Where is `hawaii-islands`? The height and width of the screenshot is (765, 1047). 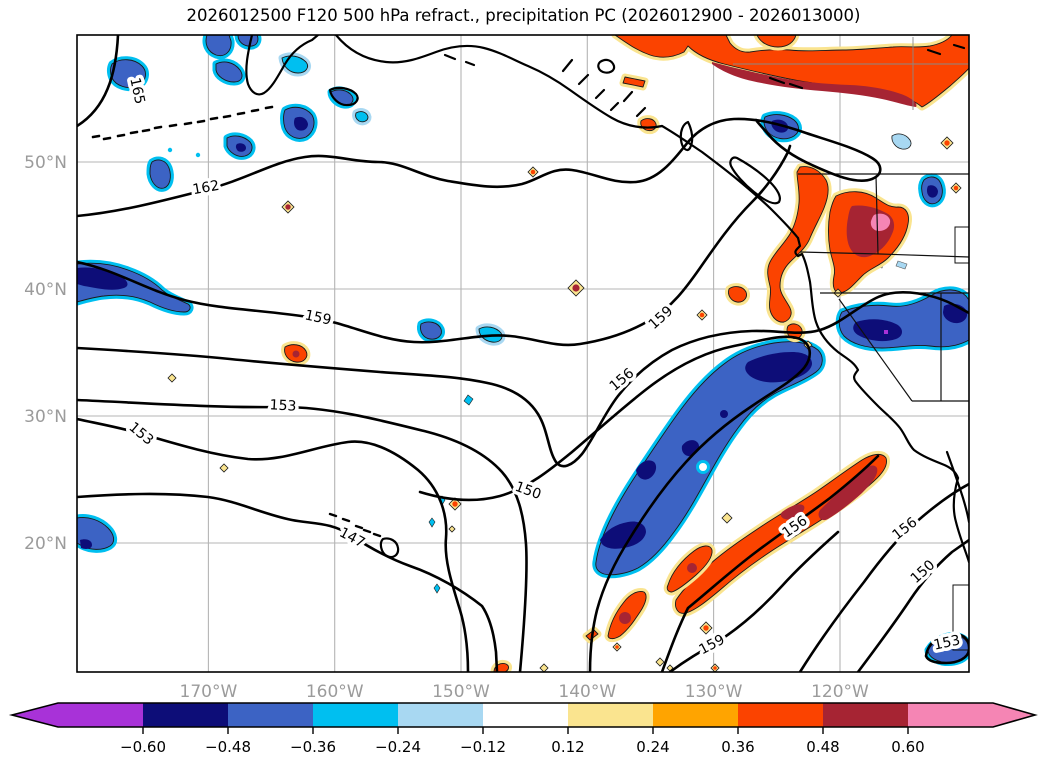
hawaii-islands is located at coordinates (355, 525).